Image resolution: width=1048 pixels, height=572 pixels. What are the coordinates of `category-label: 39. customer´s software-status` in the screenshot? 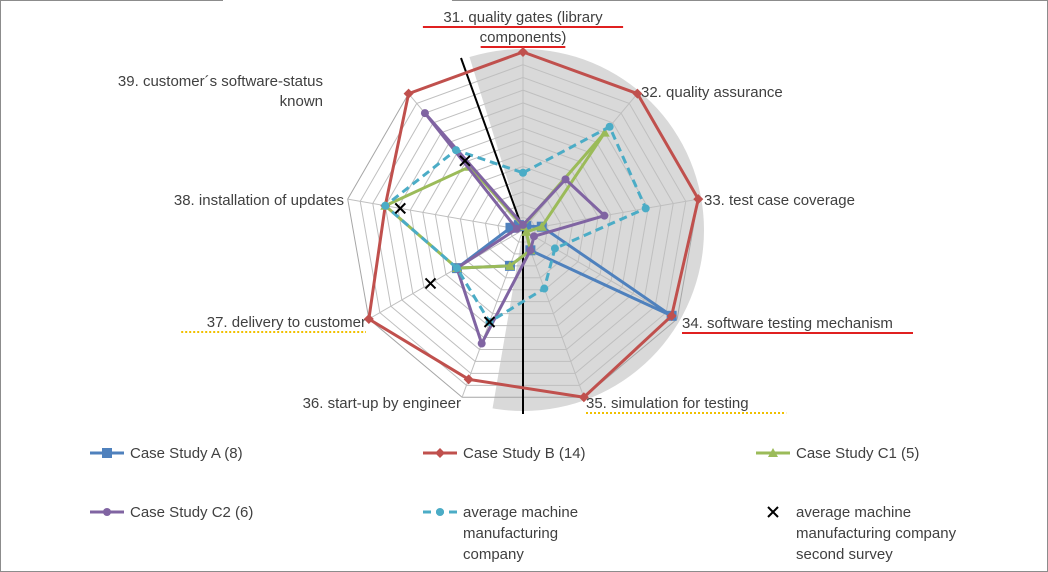 It's located at (220, 81).